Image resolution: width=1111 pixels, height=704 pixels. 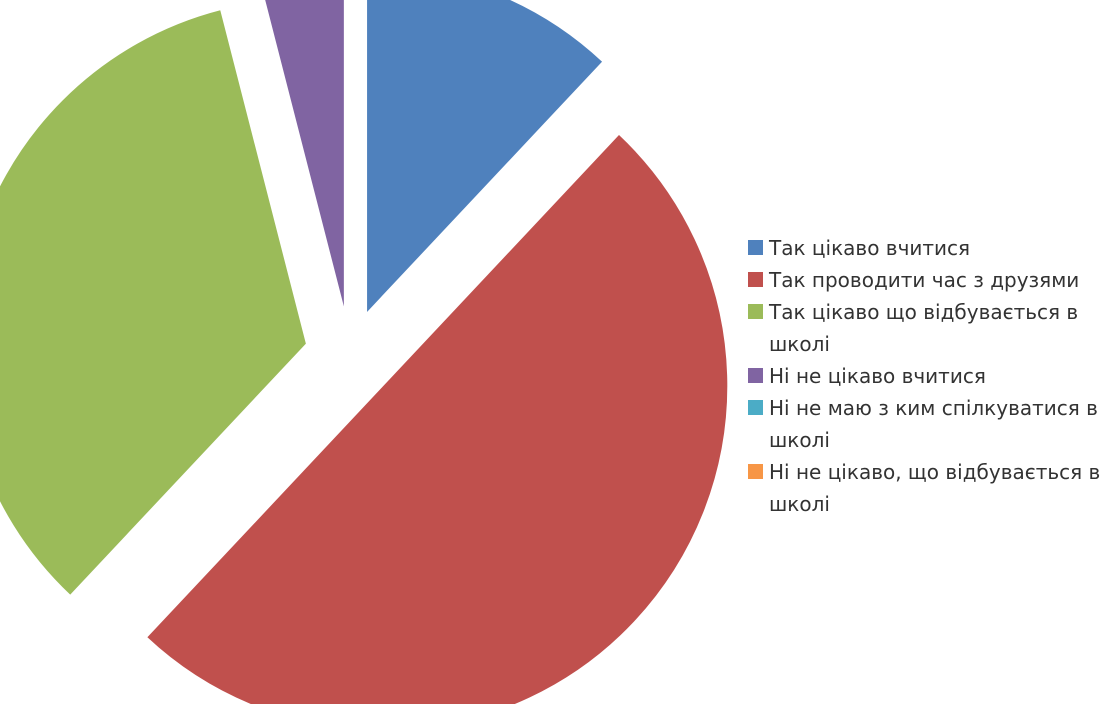 I want to click on legend-label: Ні не маю з ким спілкуватися в школі, so click(x=933, y=424).